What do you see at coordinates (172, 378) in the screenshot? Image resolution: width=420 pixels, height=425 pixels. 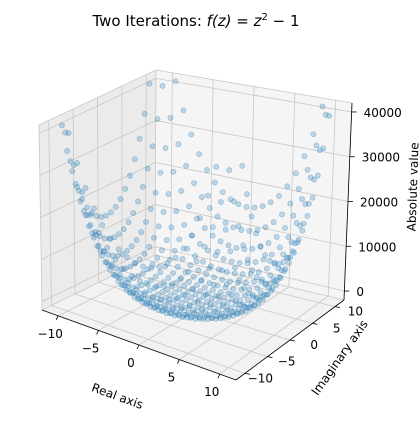 I see `x-tick-label: 5` at bounding box center [172, 378].